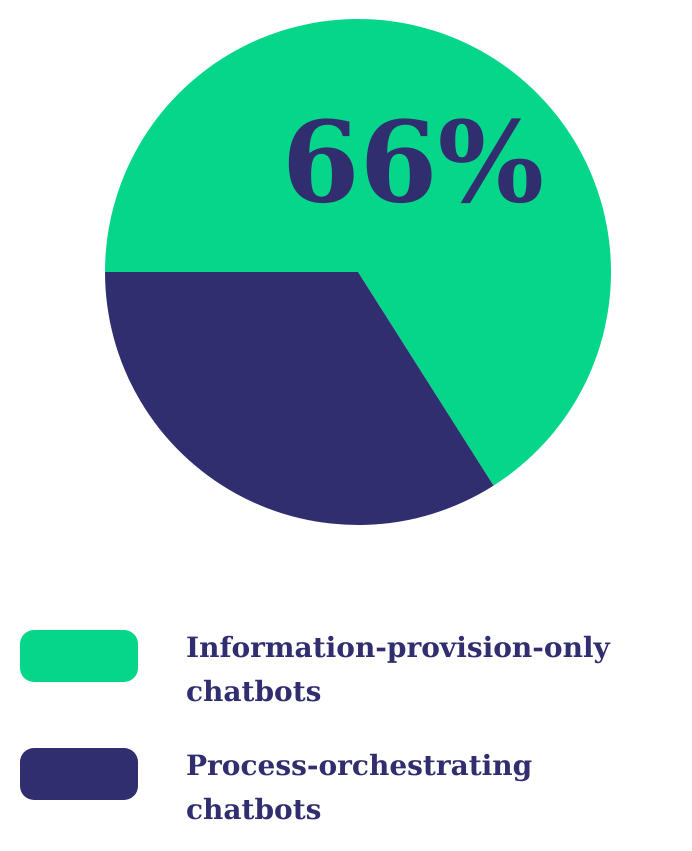 The height and width of the screenshot is (851, 692). What do you see at coordinates (360, 788) in the screenshot?
I see `legend-label: Process-orchestrating chatbots` at bounding box center [360, 788].